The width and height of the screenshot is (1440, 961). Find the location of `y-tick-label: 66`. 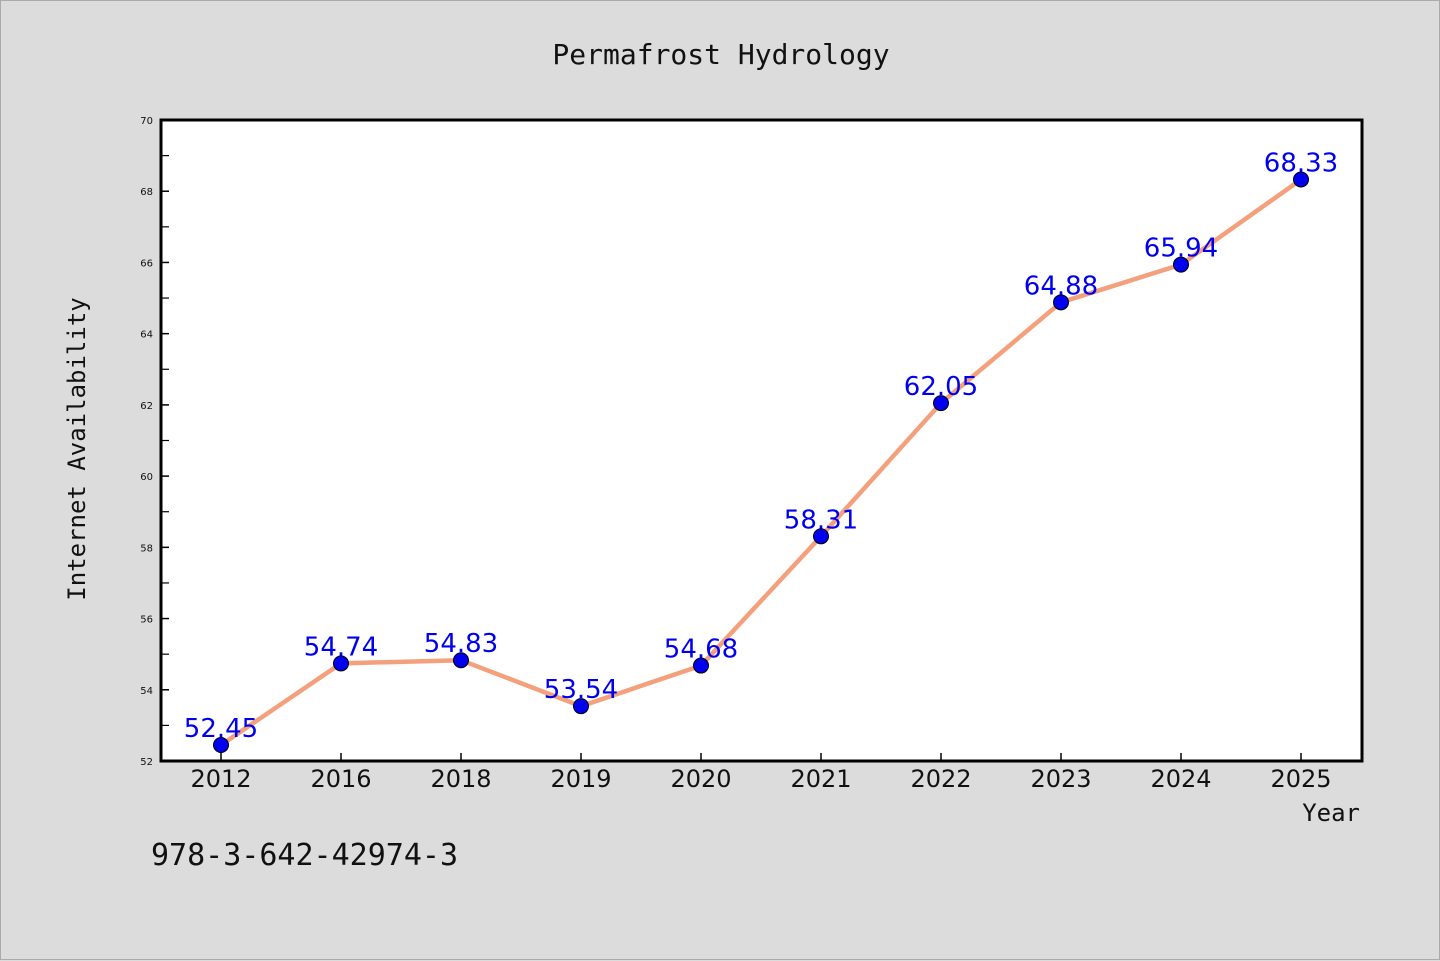

y-tick-label: 66 is located at coordinates (146, 263).